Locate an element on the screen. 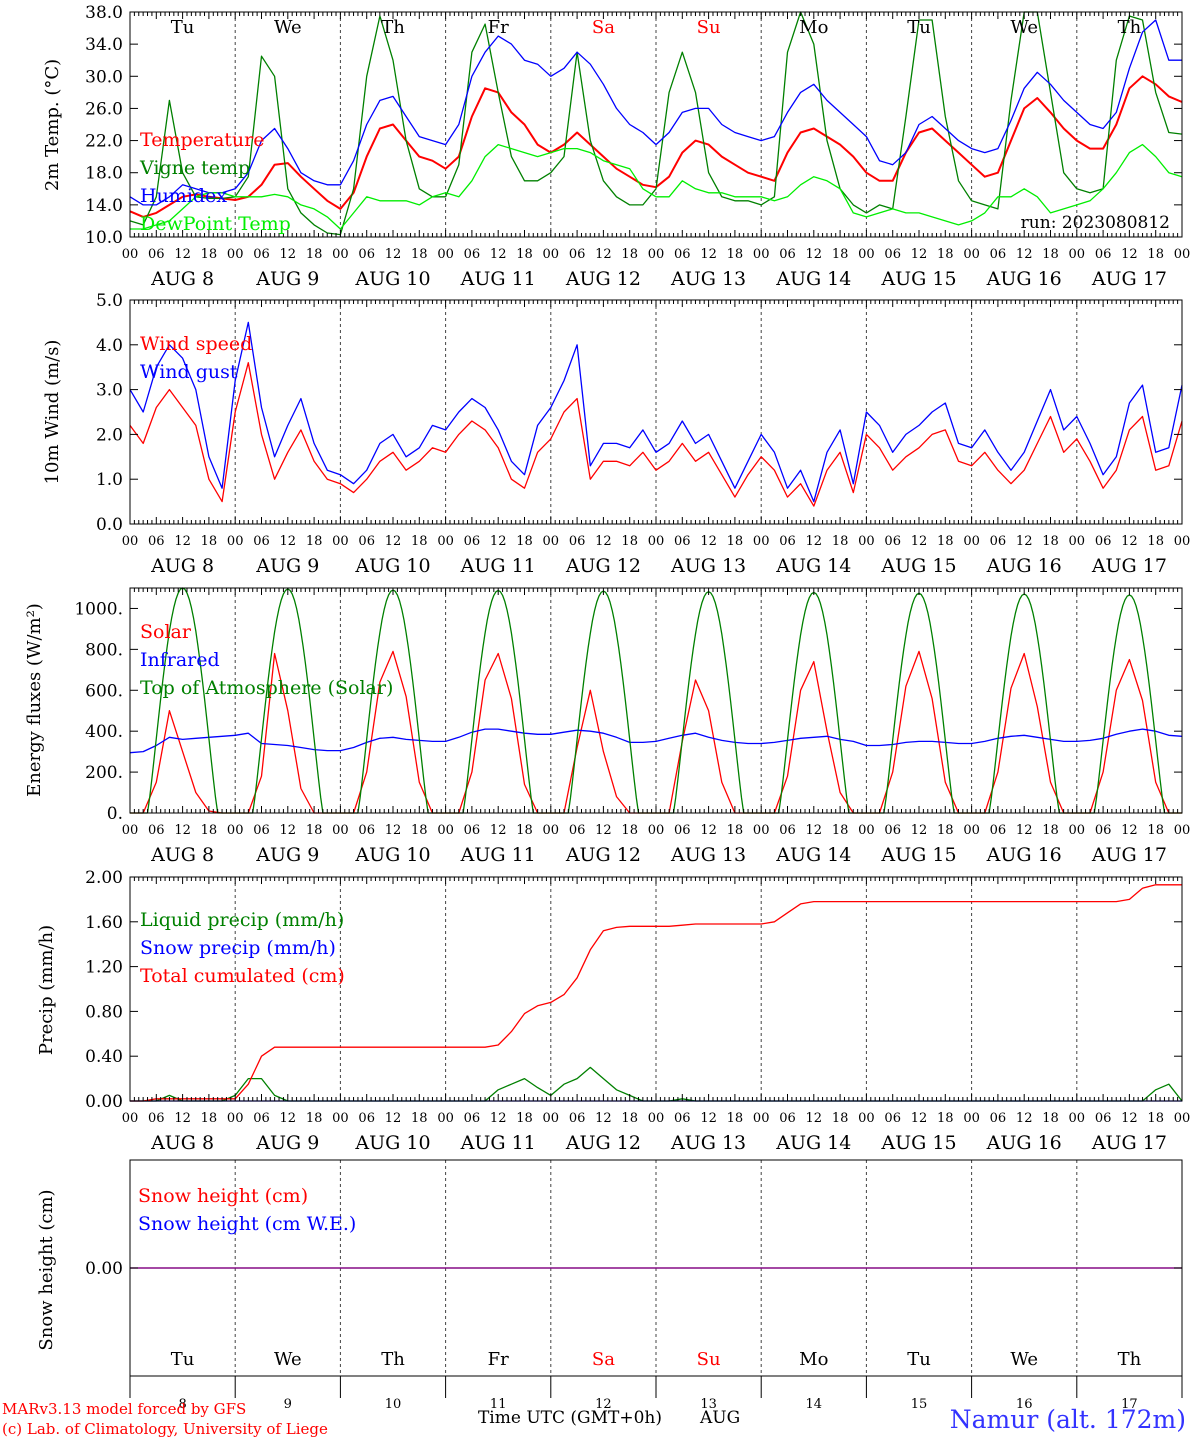 The height and width of the screenshot is (1440, 1194). weekday-label: Su is located at coordinates (709, 27).